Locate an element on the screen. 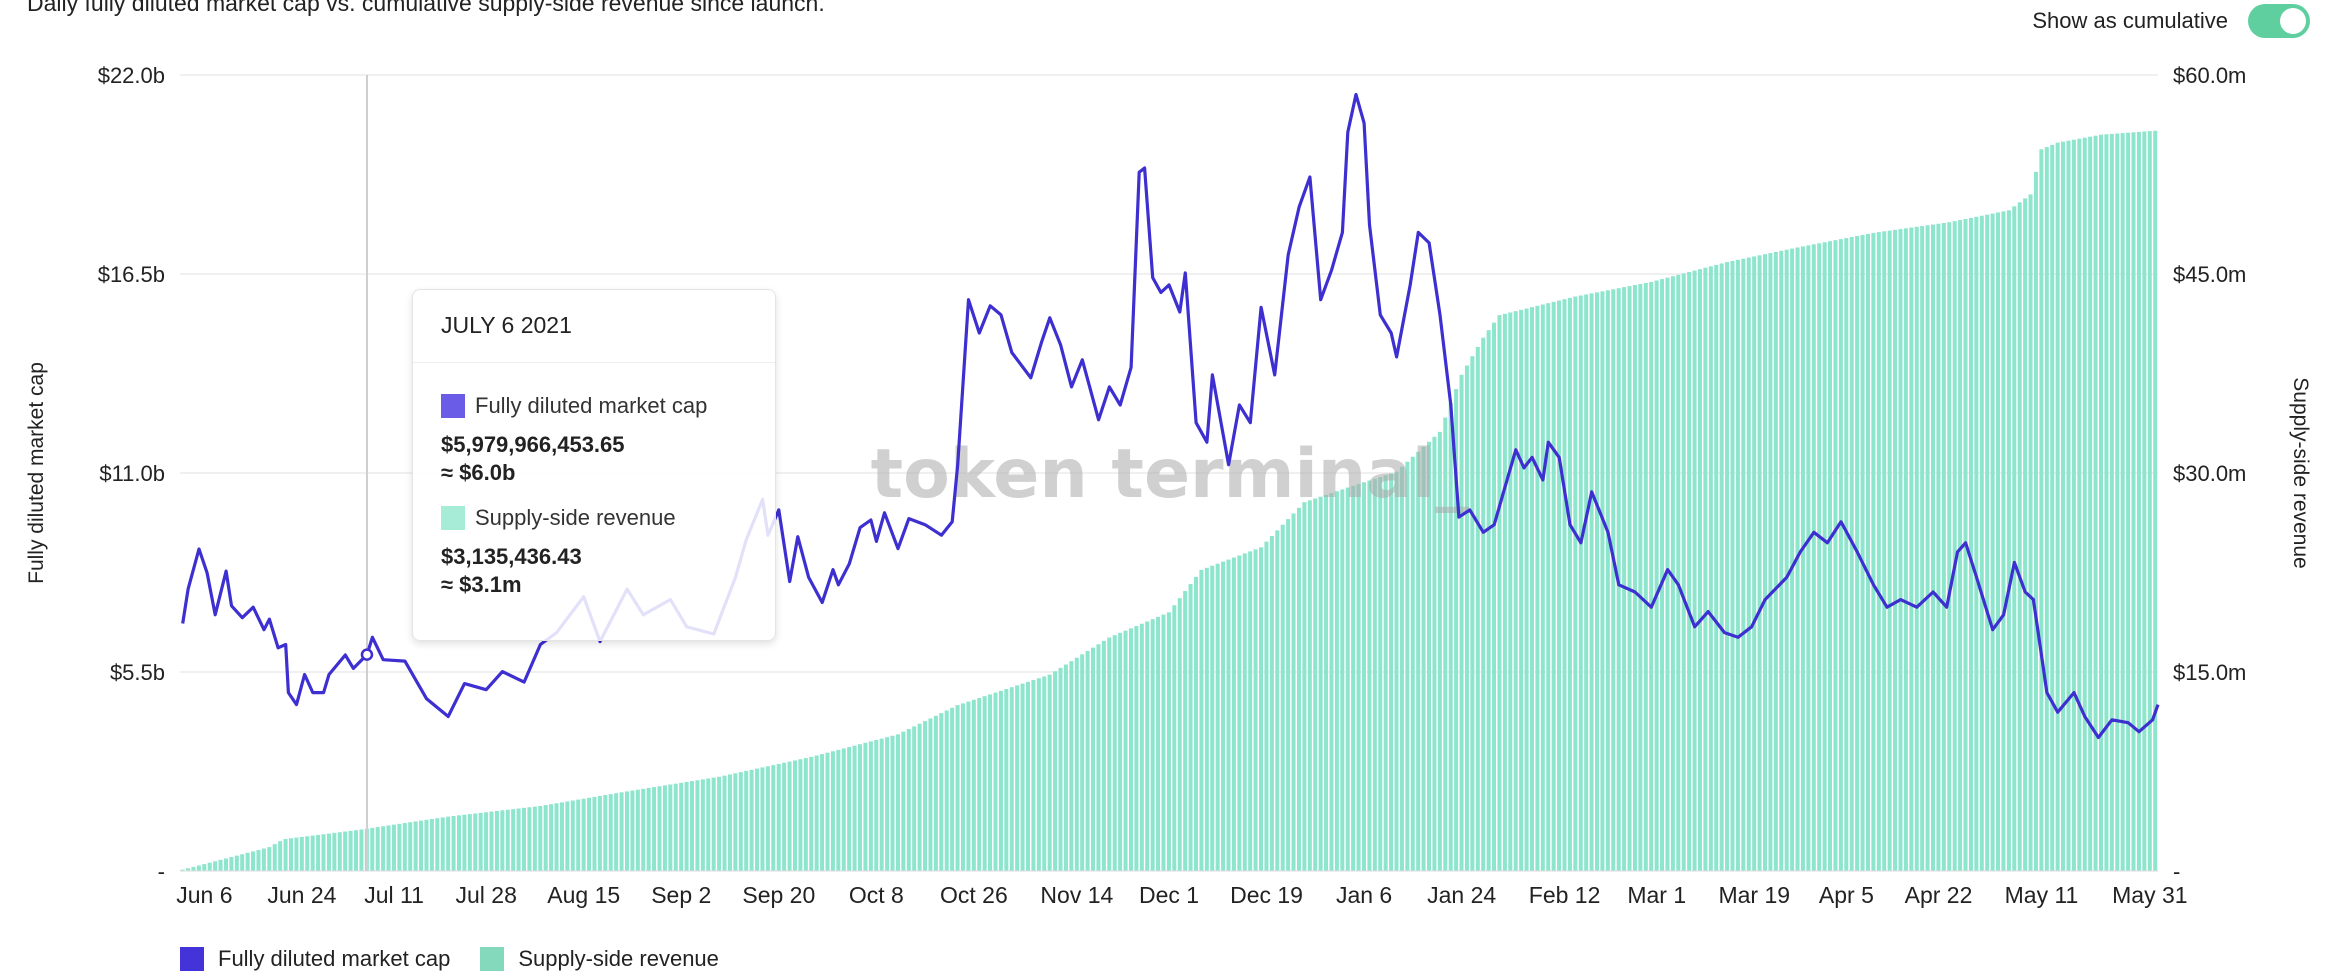  x-axis-tick-label: Mar 1 is located at coordinates (1656, 895).